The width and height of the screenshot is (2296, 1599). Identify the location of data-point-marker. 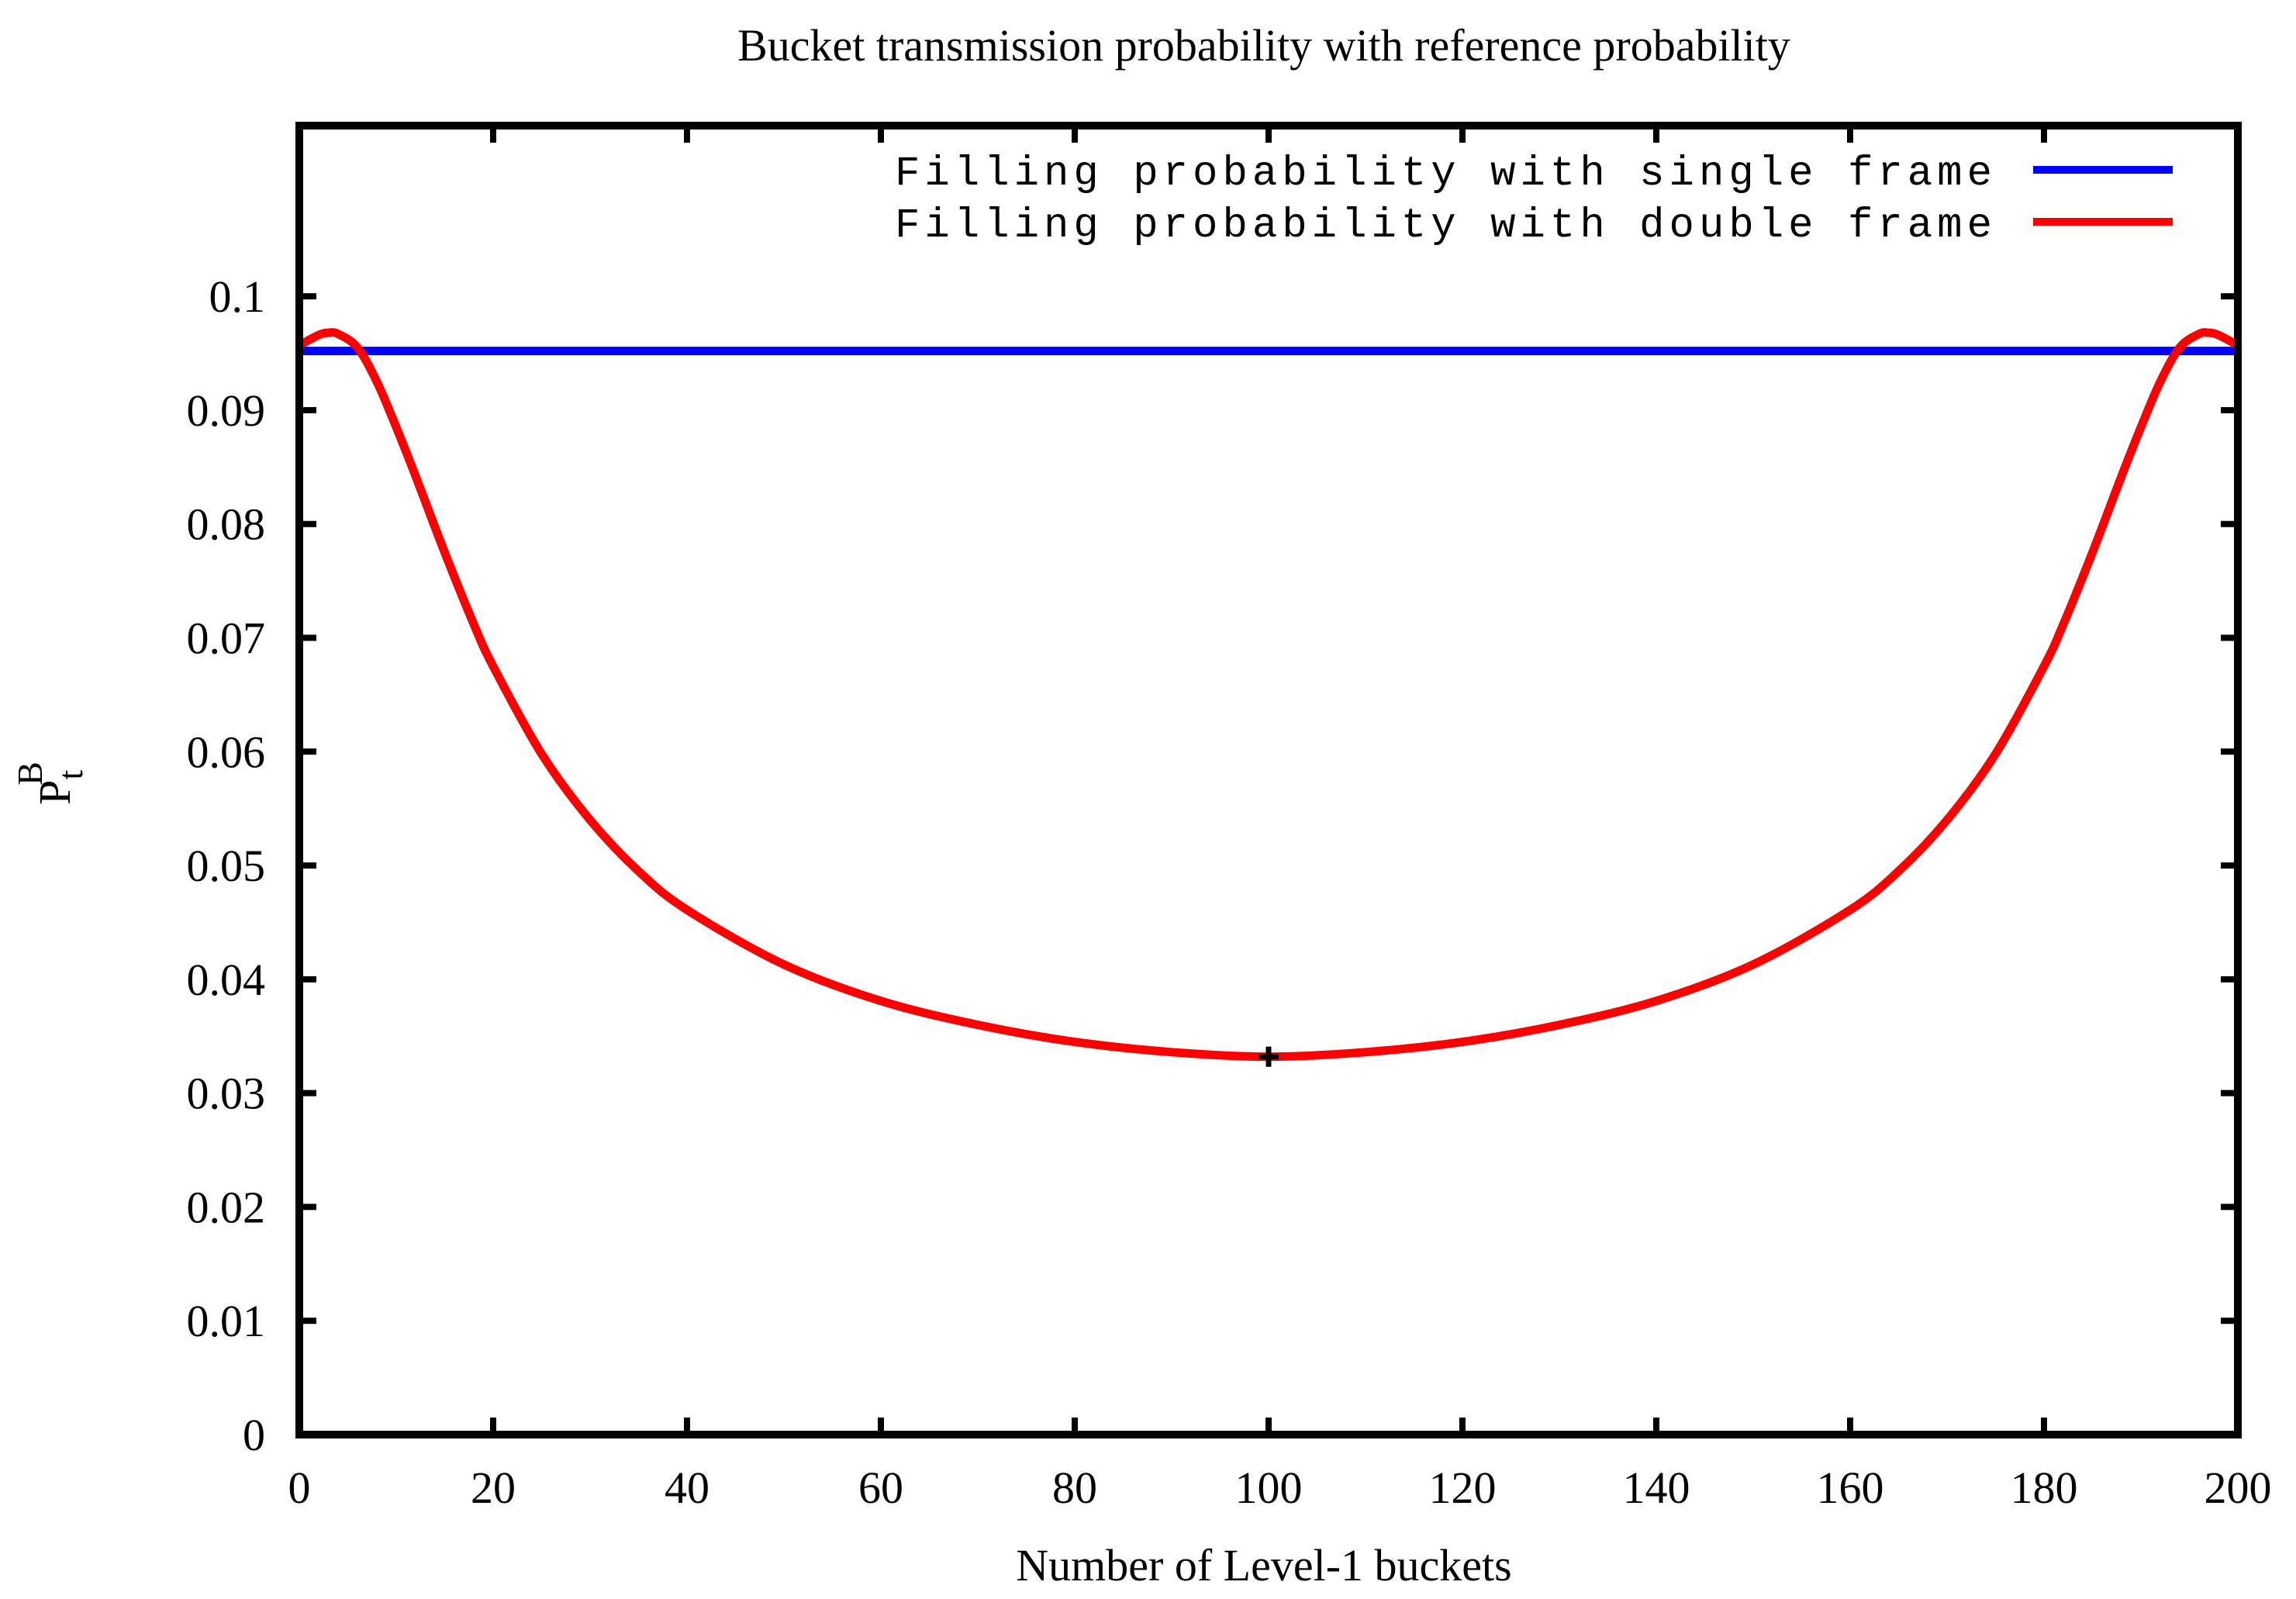
(1268, 1057).